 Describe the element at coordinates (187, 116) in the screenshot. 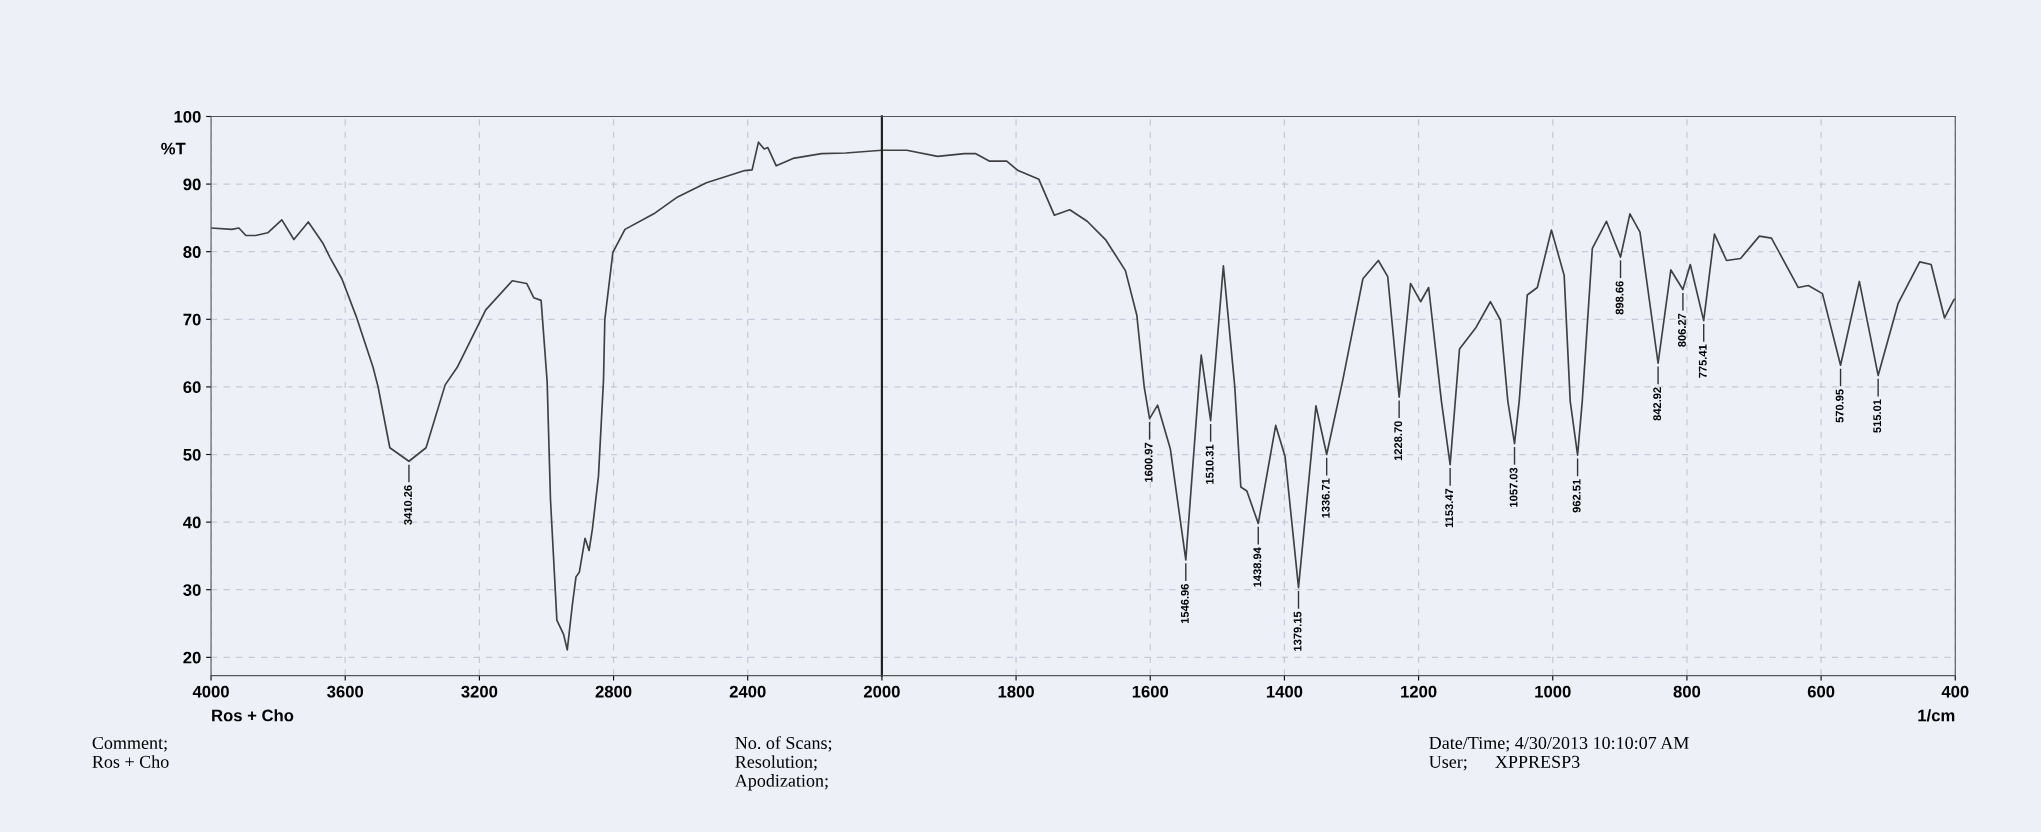

I see `y-tick-label: 100` at that location.